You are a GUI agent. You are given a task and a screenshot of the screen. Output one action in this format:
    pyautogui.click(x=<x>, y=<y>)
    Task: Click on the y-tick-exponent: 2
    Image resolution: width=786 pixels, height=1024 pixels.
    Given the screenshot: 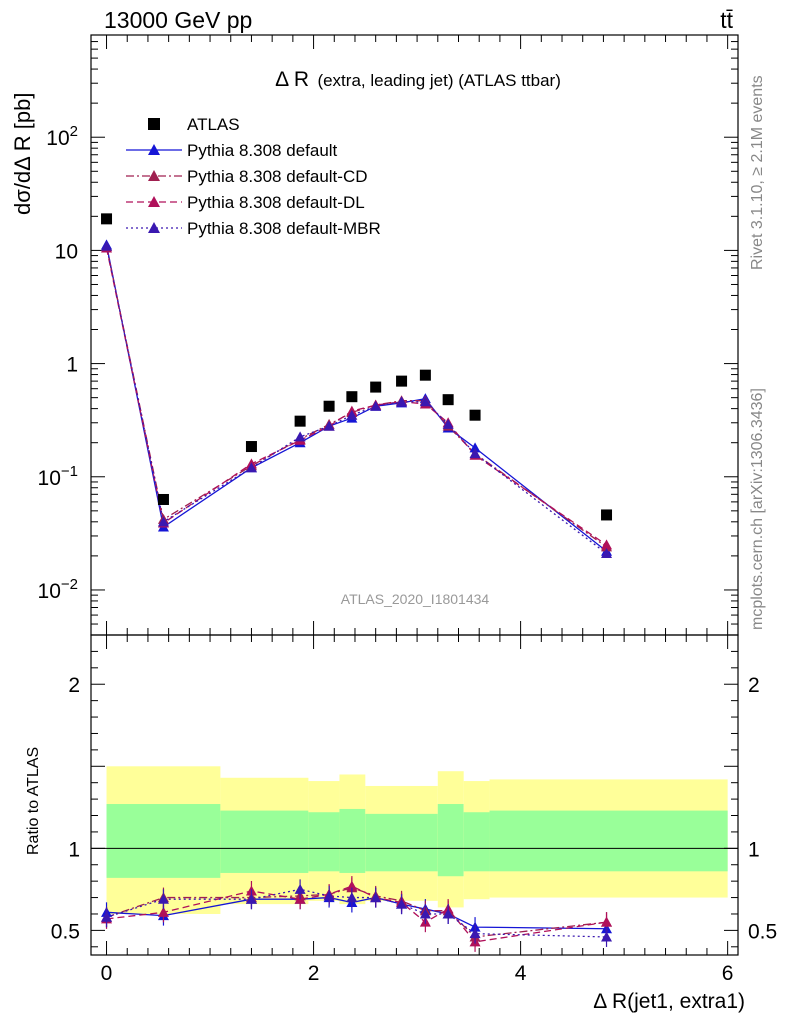 What is the action you would take?
    pyautogui.click(x=74, y=131)
    